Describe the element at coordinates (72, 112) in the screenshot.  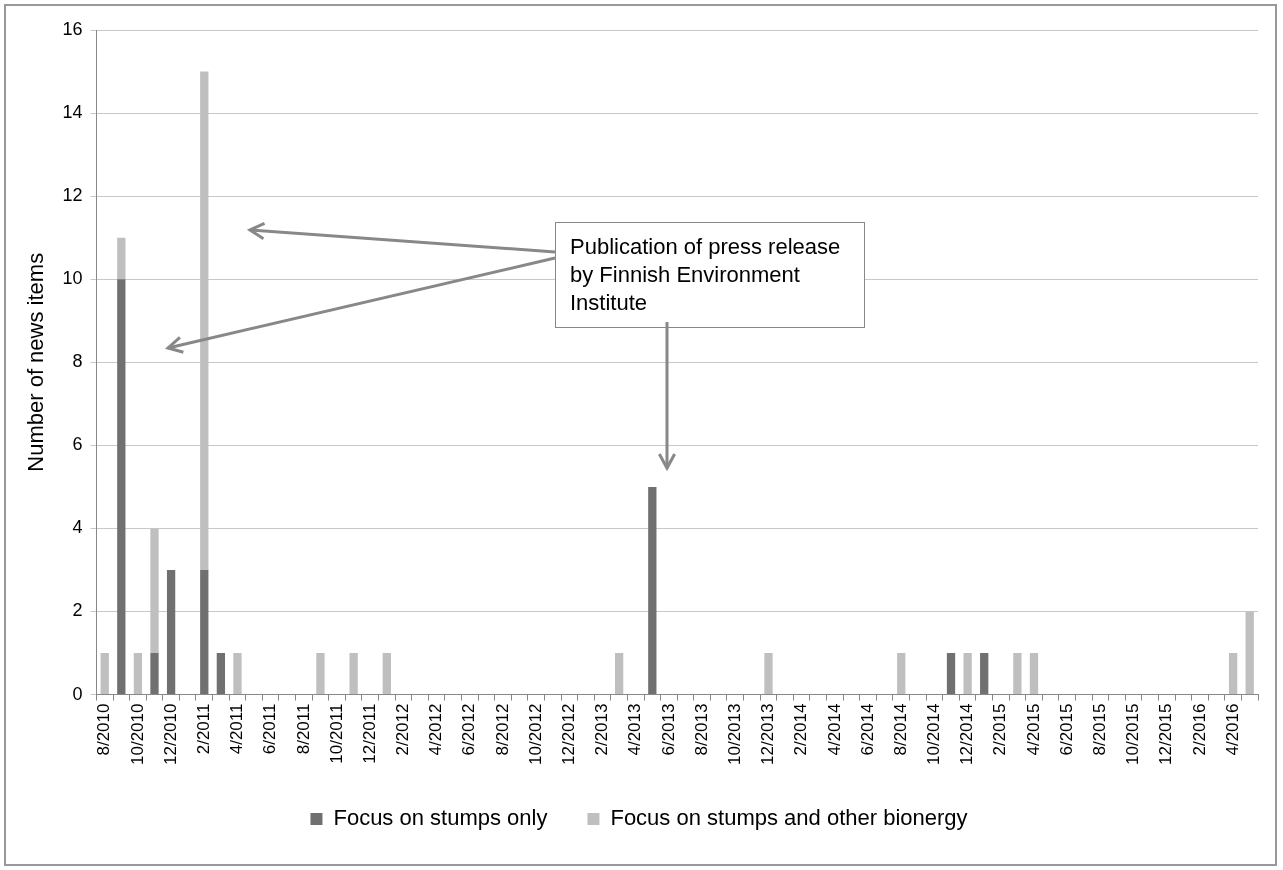
I see `y-tick-label: 14` at that location.